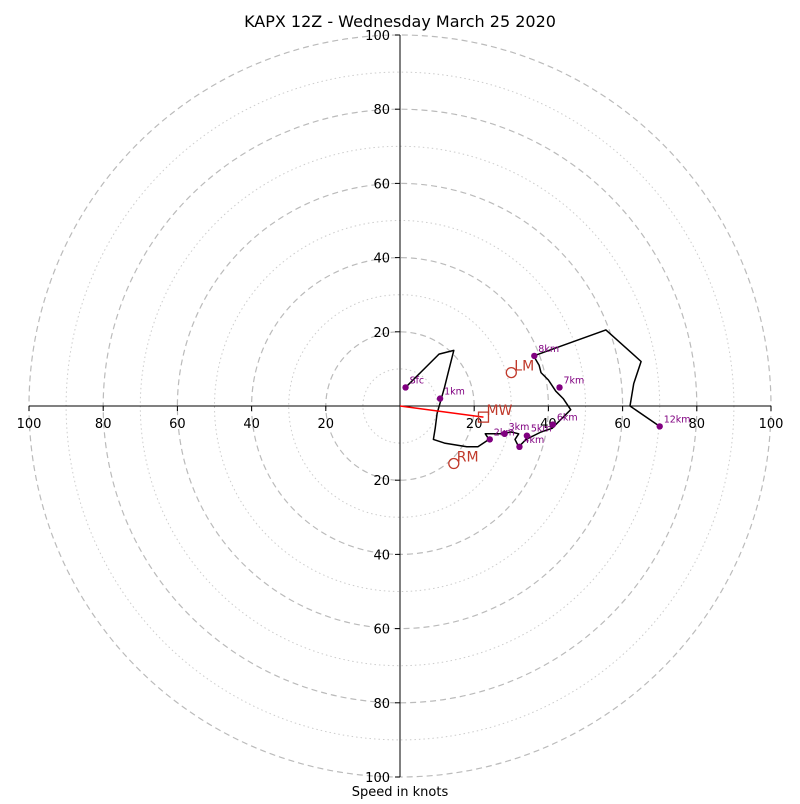  Describe the element at coordinates (405, 387) in the screenshot. I see `height-point-sfc` at that location.